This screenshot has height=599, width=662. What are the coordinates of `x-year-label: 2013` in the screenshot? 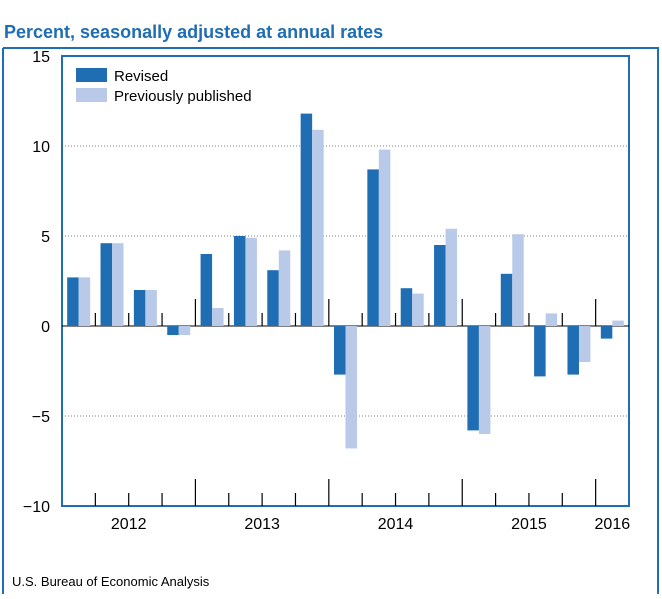 It's located at (262, 524).